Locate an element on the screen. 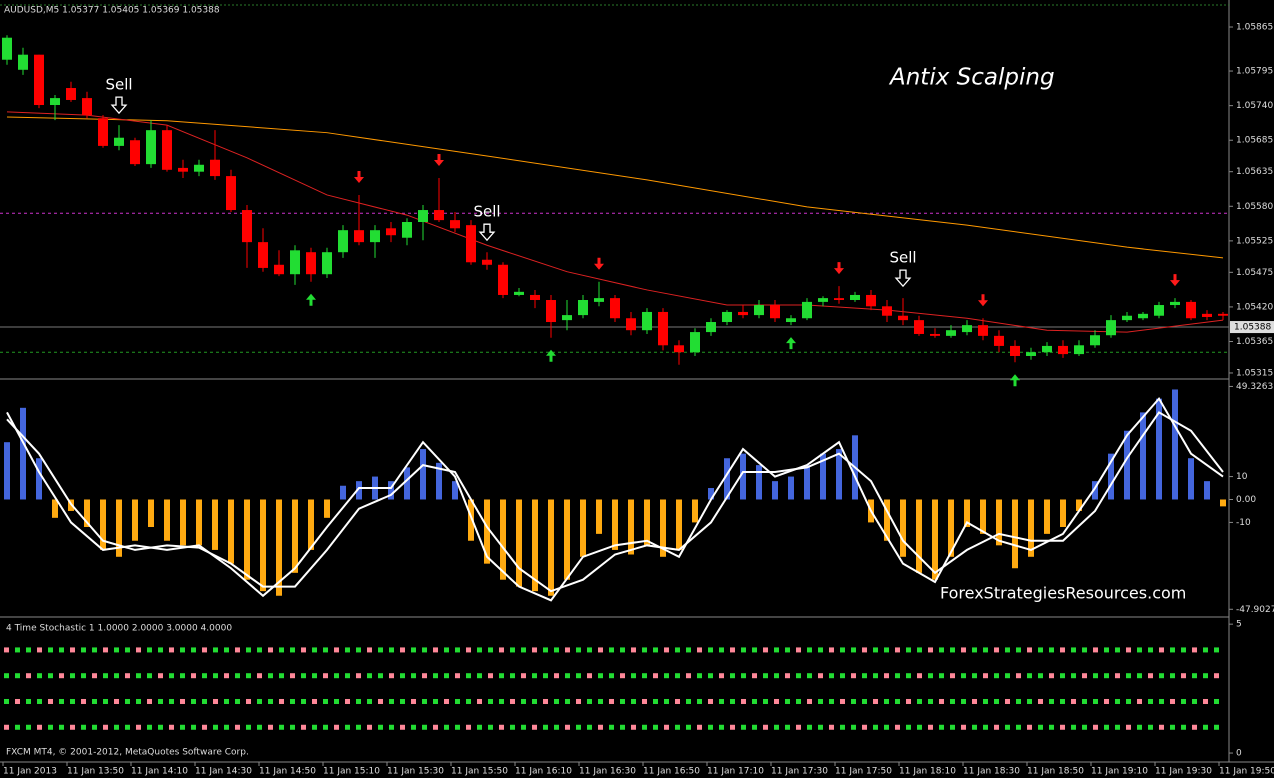 The image size is (1274, 778). x-tick-label: 11 Jan 14:50 is located at coordinates (287, 772).